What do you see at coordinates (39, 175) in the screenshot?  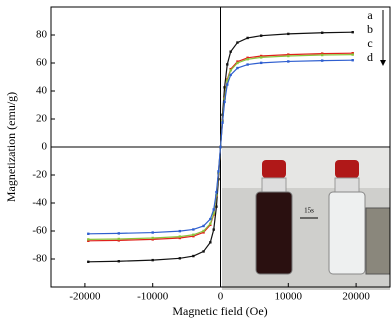 I see `y-tick-label: -20` at bounding box center [39, 175].